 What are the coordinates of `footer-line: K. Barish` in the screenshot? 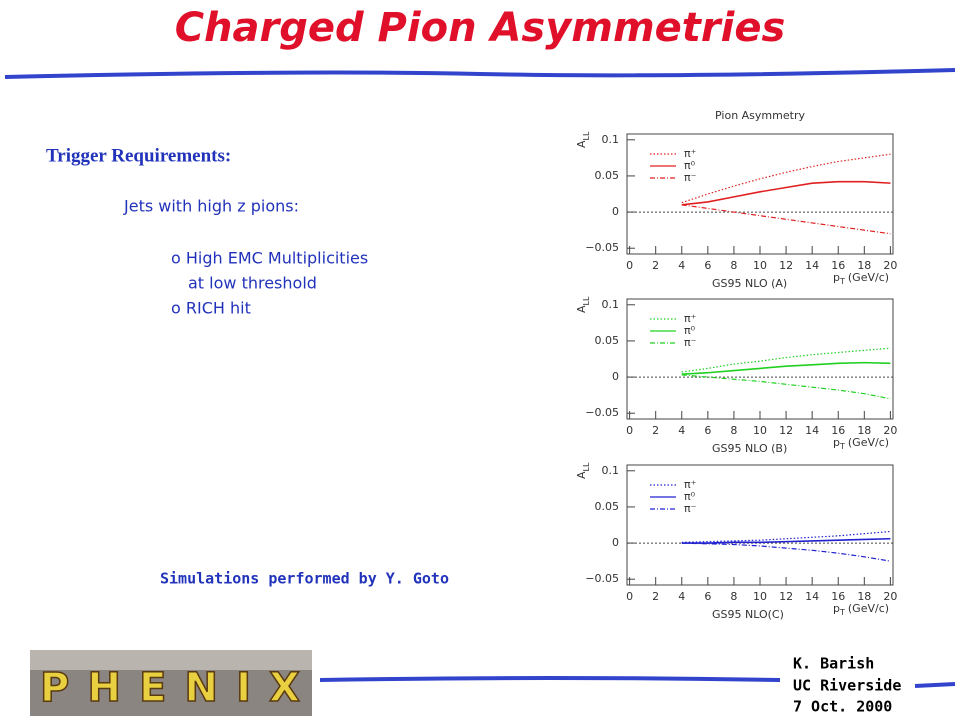 It's located at (833, 664).